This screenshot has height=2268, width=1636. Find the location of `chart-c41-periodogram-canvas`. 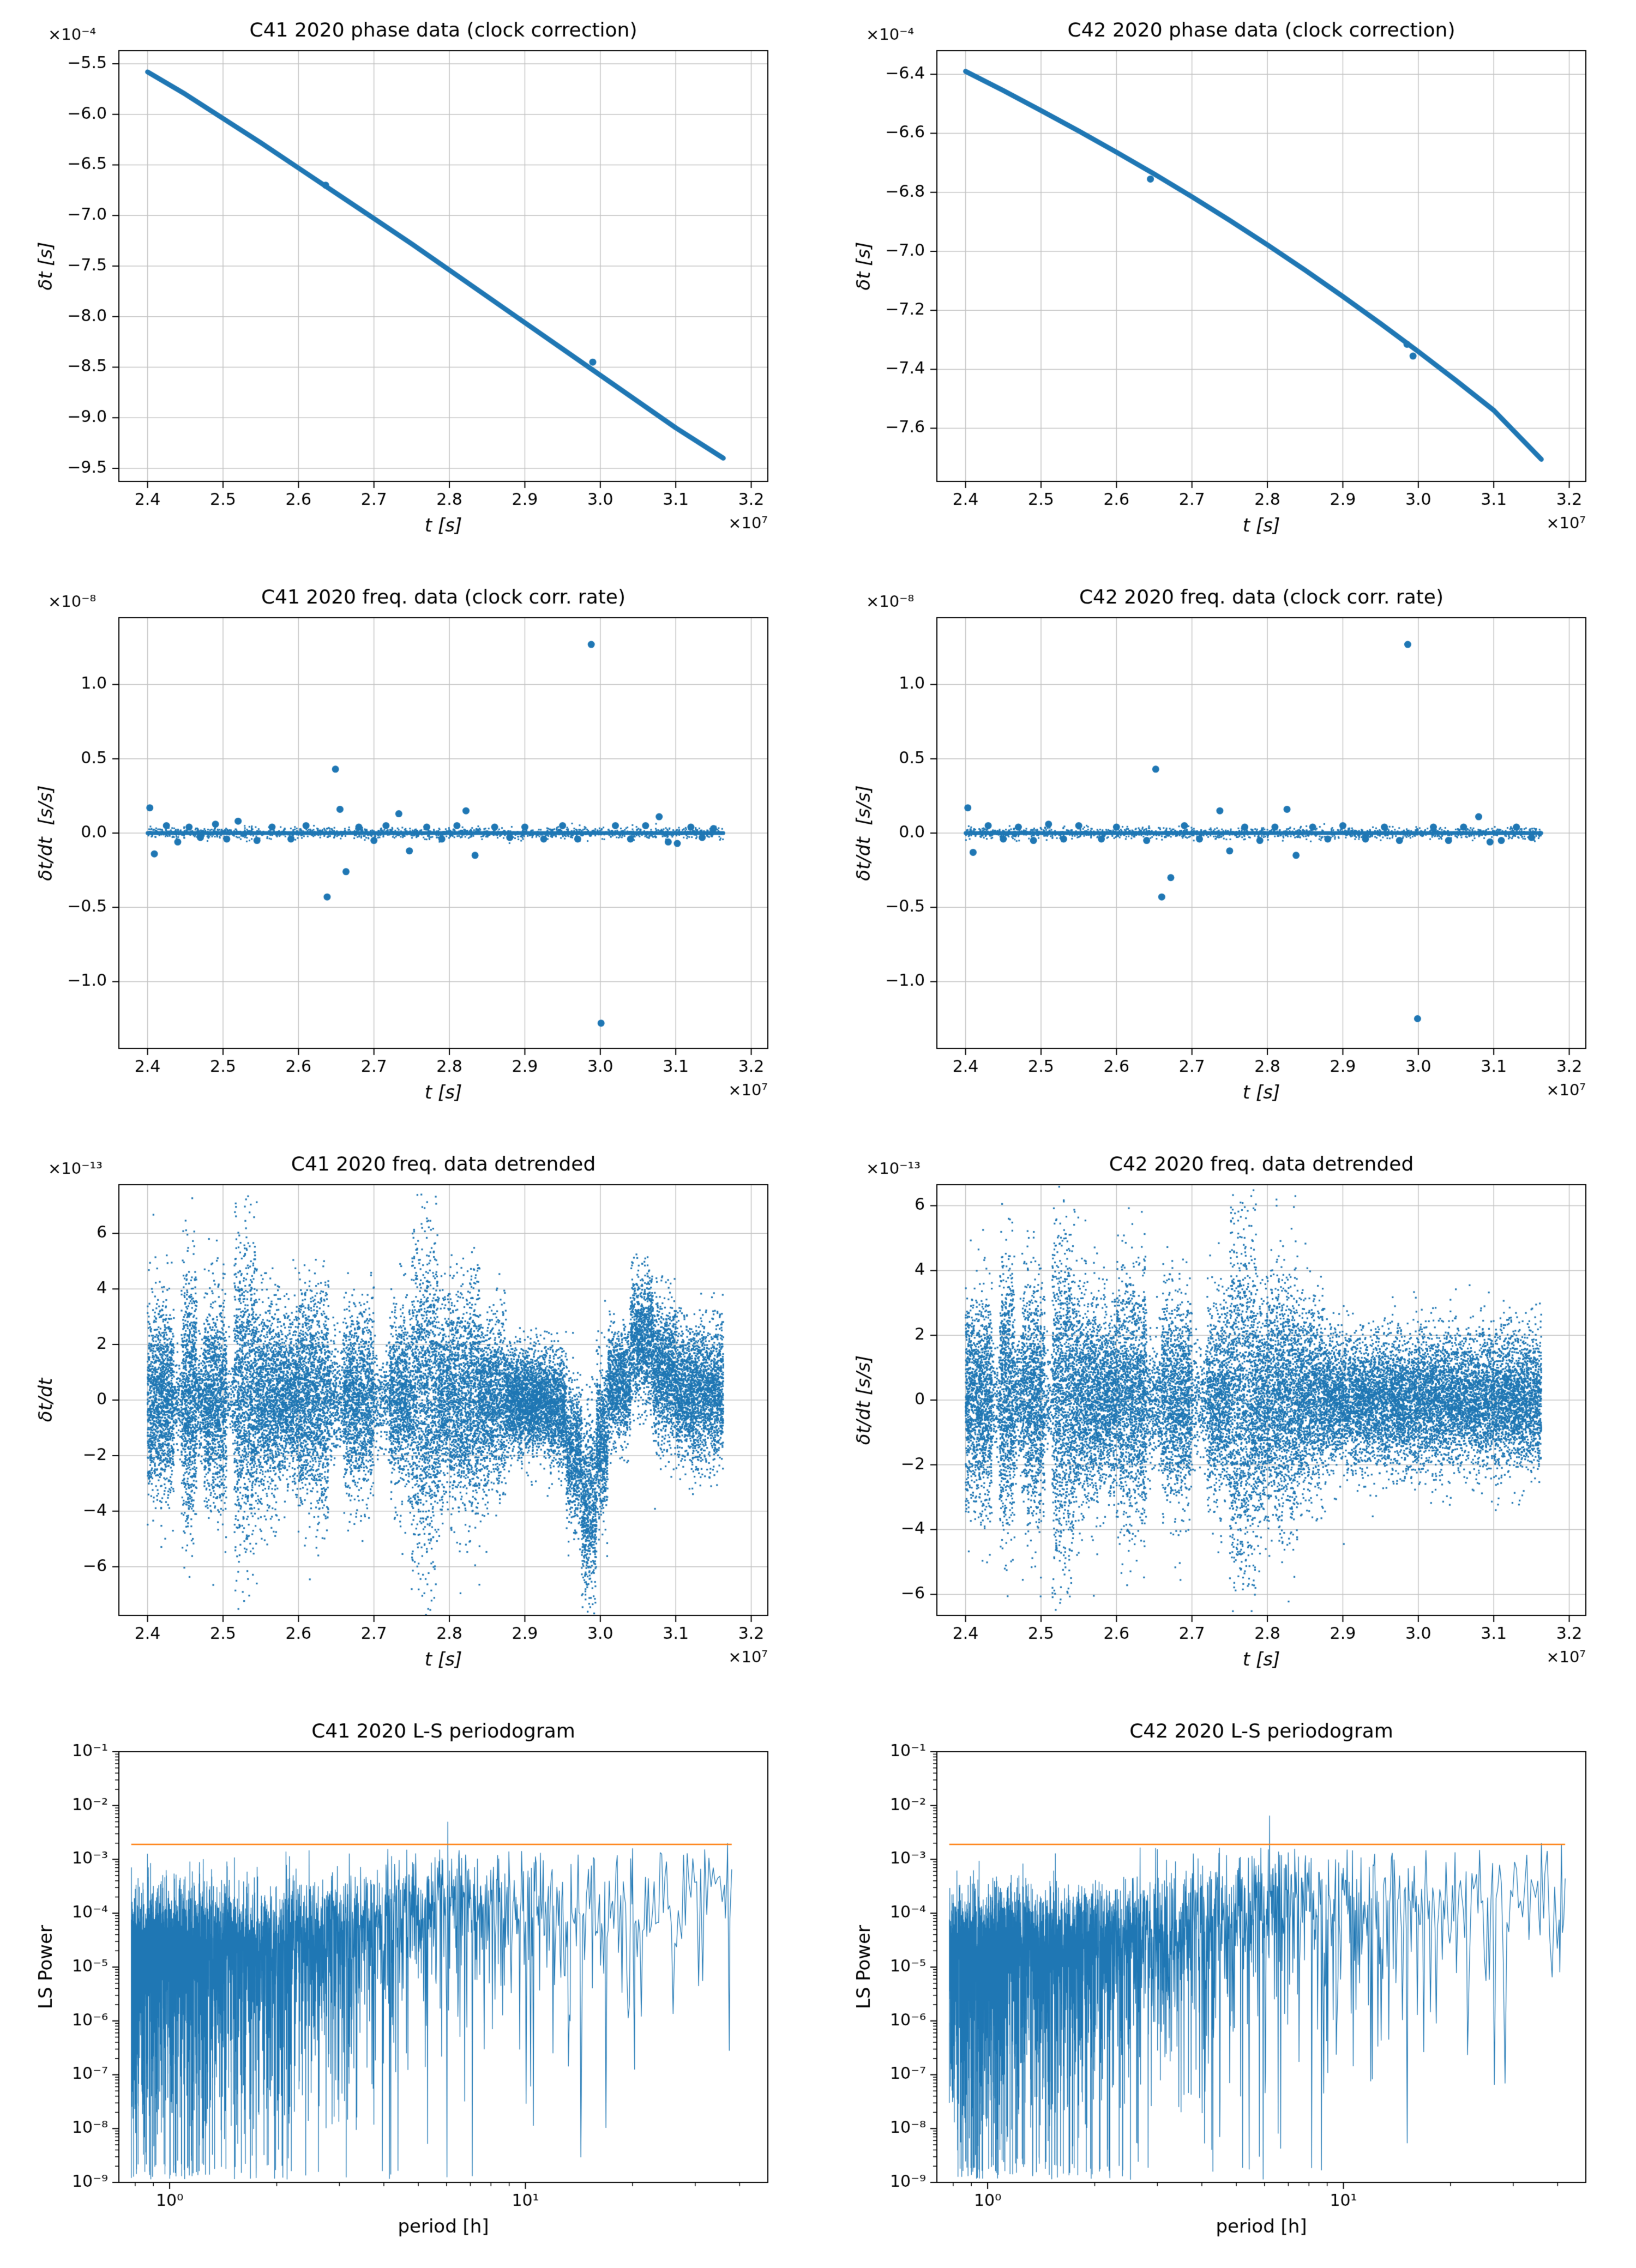

chart-c41-periodogram-canvas is located at coordinates (409, 1984).